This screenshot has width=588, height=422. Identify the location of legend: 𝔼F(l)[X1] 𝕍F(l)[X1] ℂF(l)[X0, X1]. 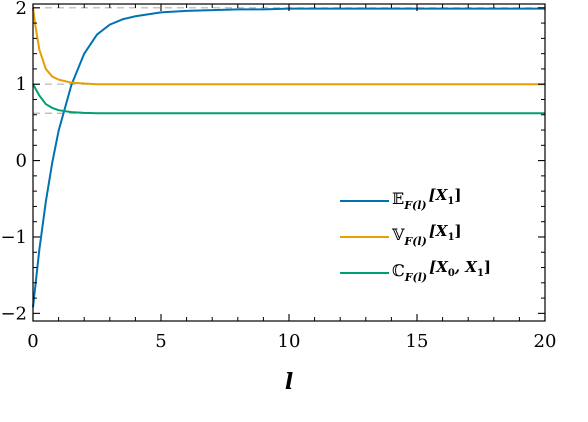
(415, 235).